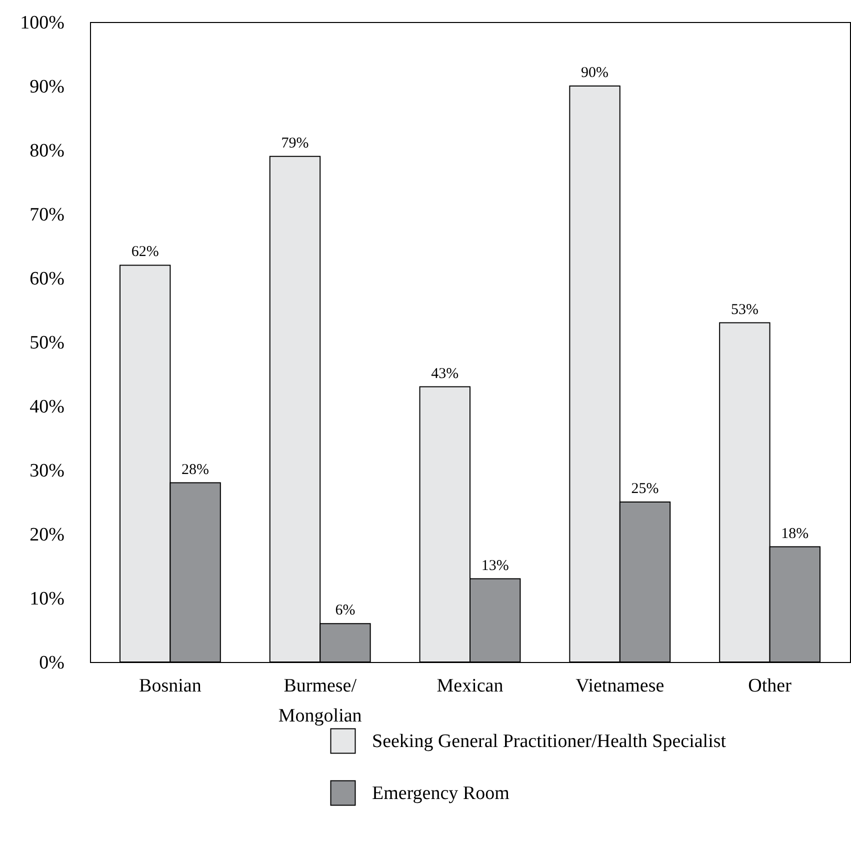 This screenshot has width=851, height=842. Describe the element at coordinates (441, 793) in the screenshot. I see `legend-label: Emergency Room` at that location.